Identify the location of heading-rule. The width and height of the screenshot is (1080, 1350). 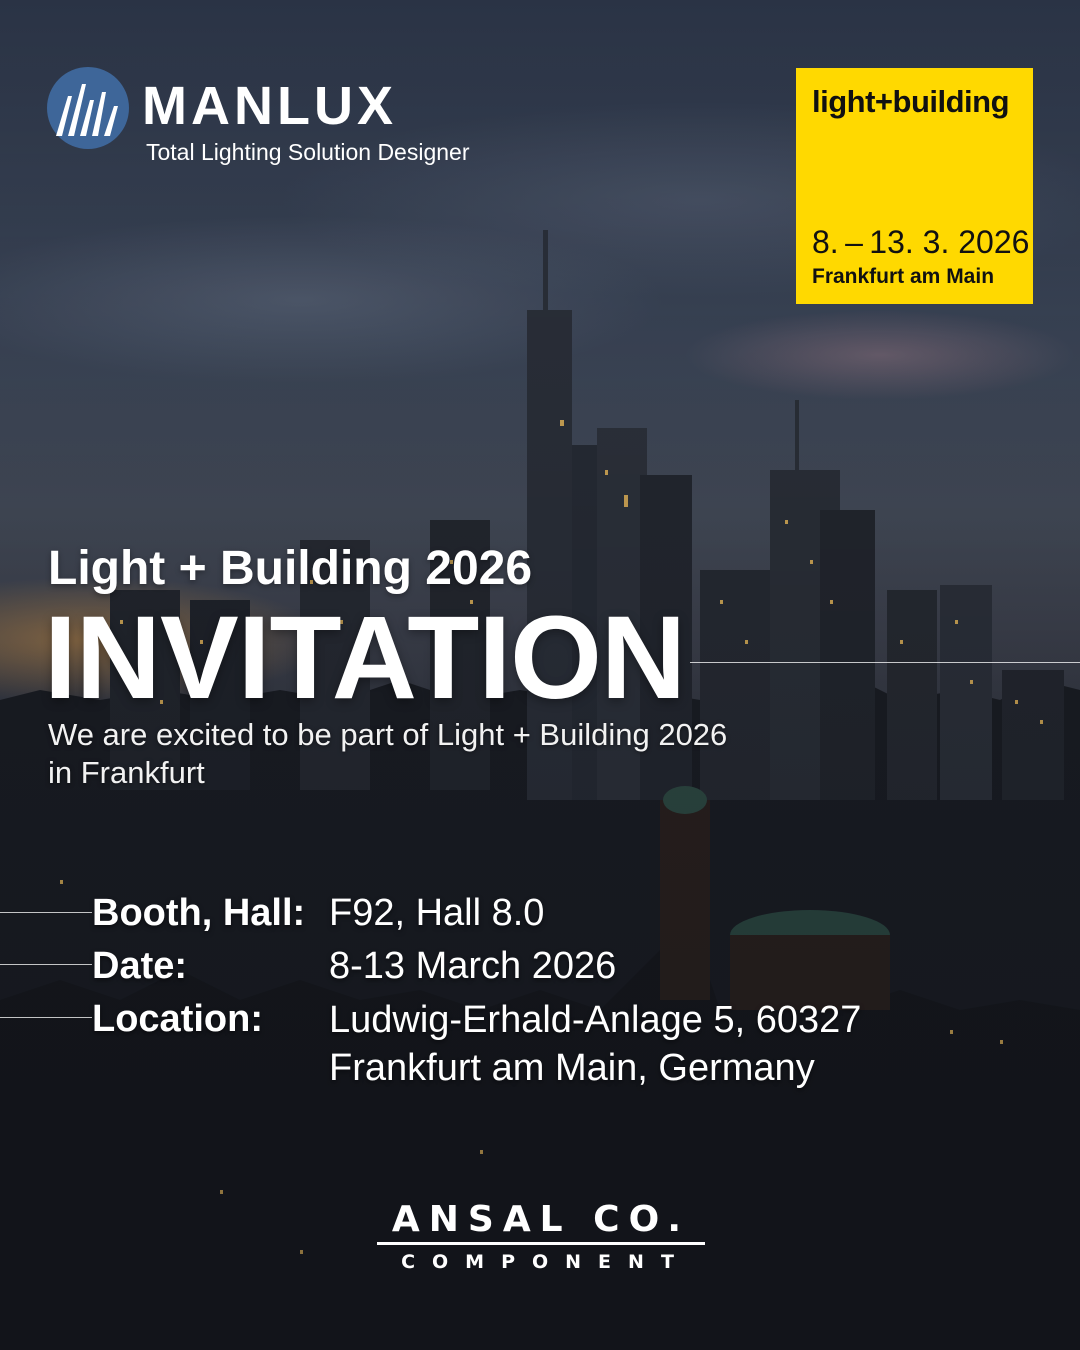
(885, 662).